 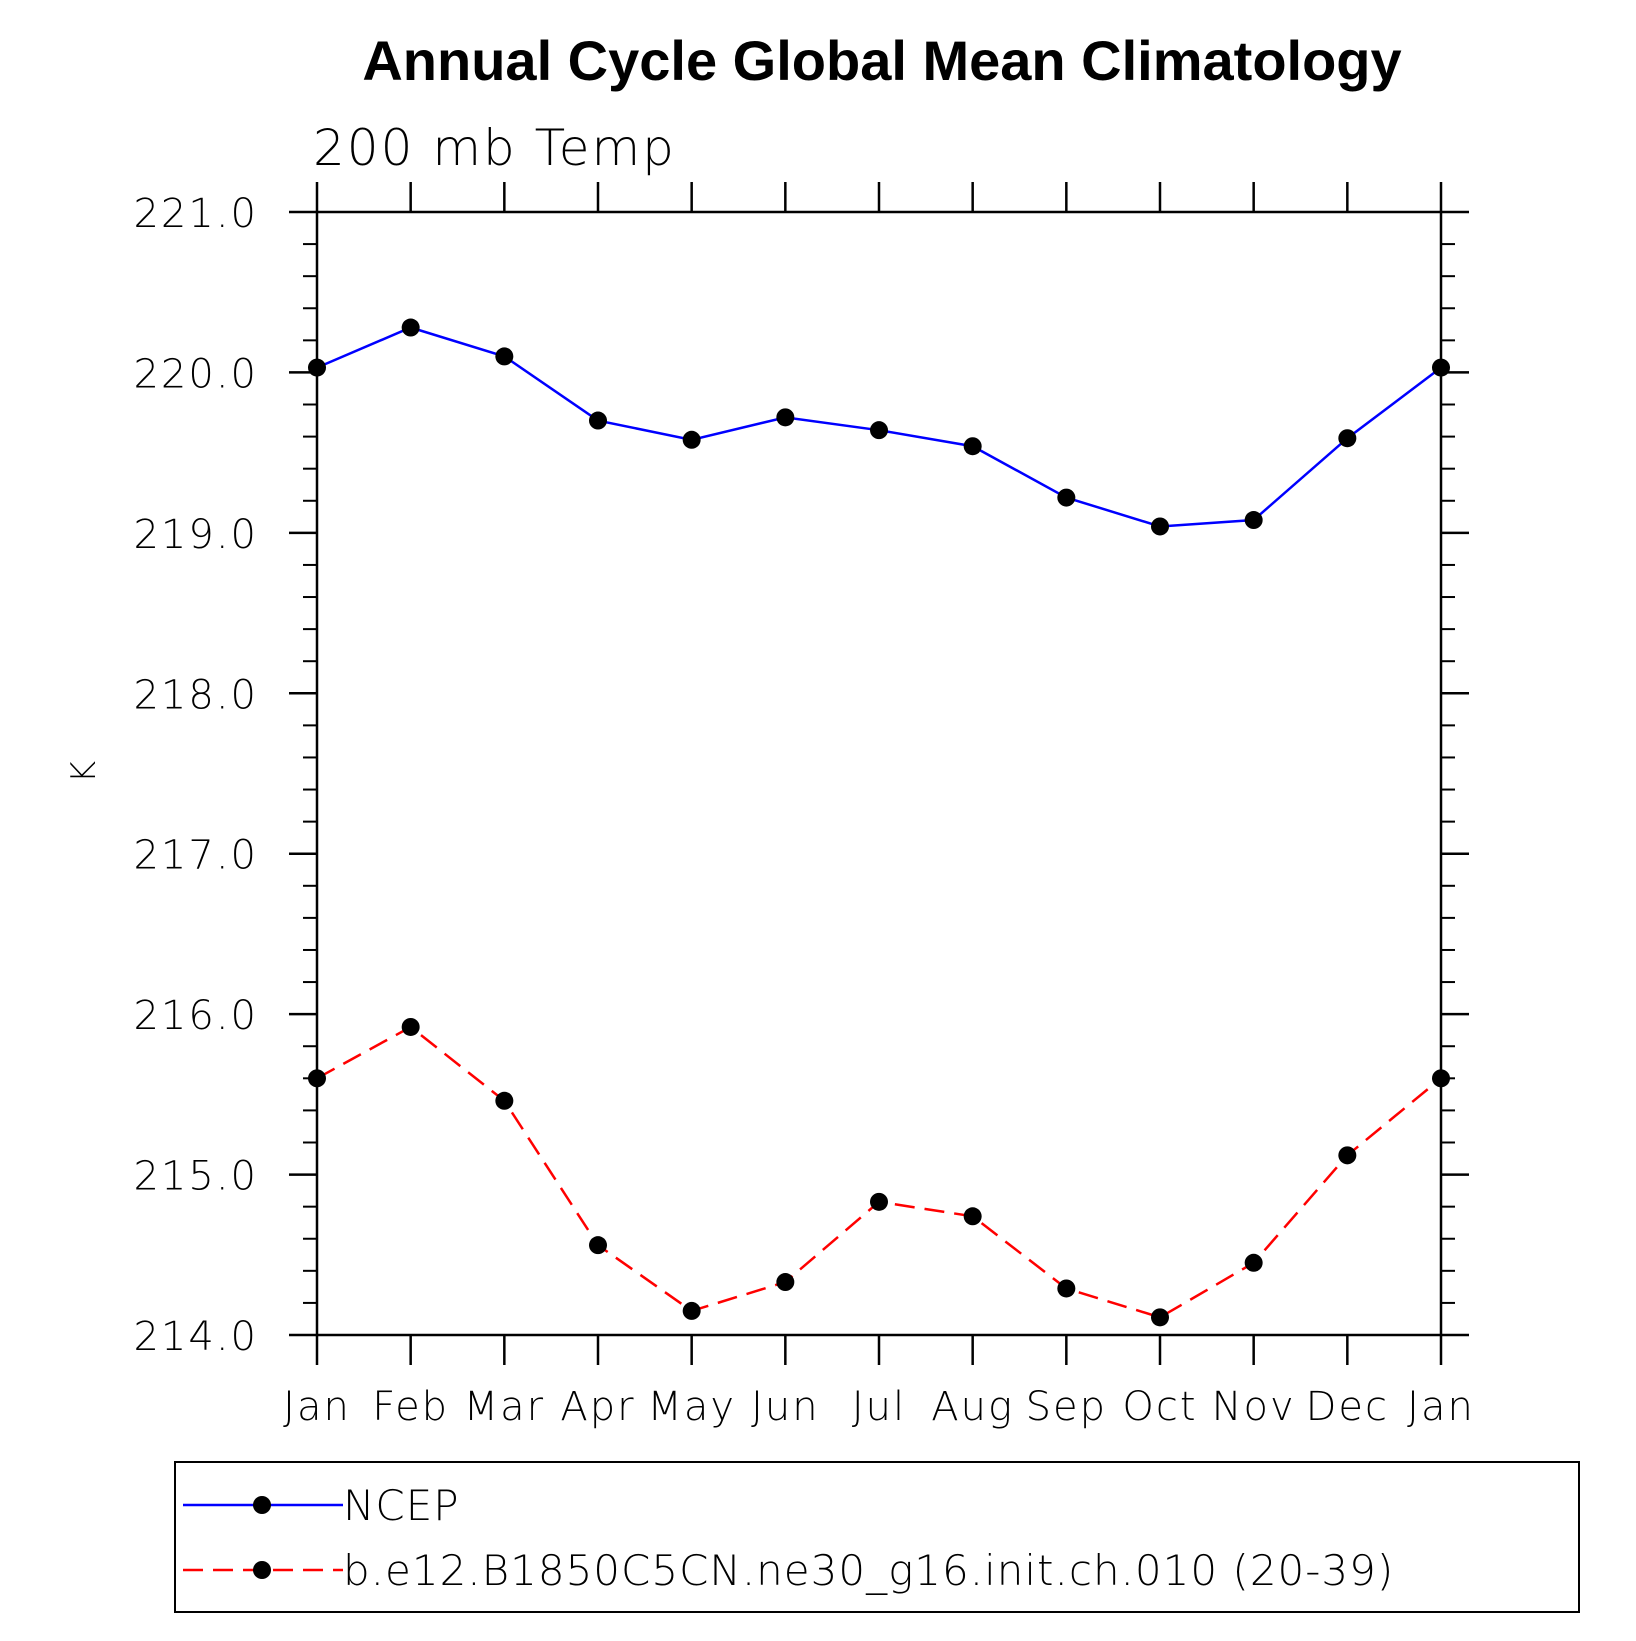 What do you see at coordinates (879, 1407) in the screenshot?
I see `x-tick-label: Jul` at bounding box center [879, 1407].